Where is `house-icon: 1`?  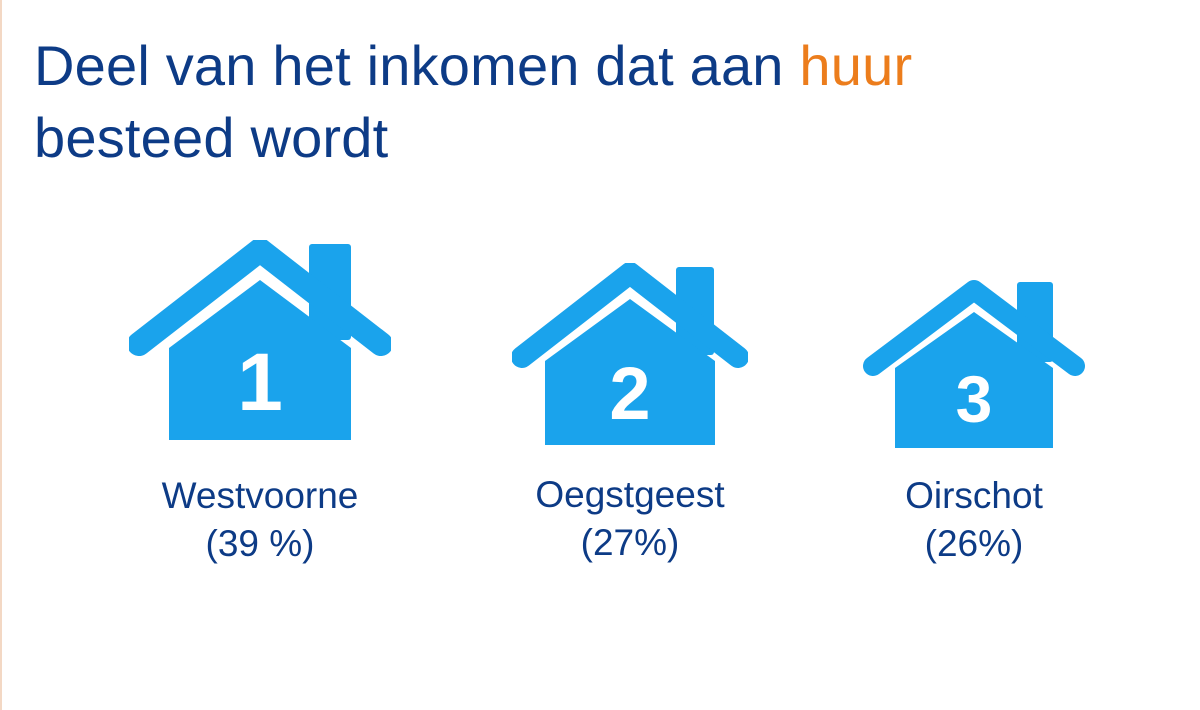 house-icon: 1 is located at coordinates (260, 340).